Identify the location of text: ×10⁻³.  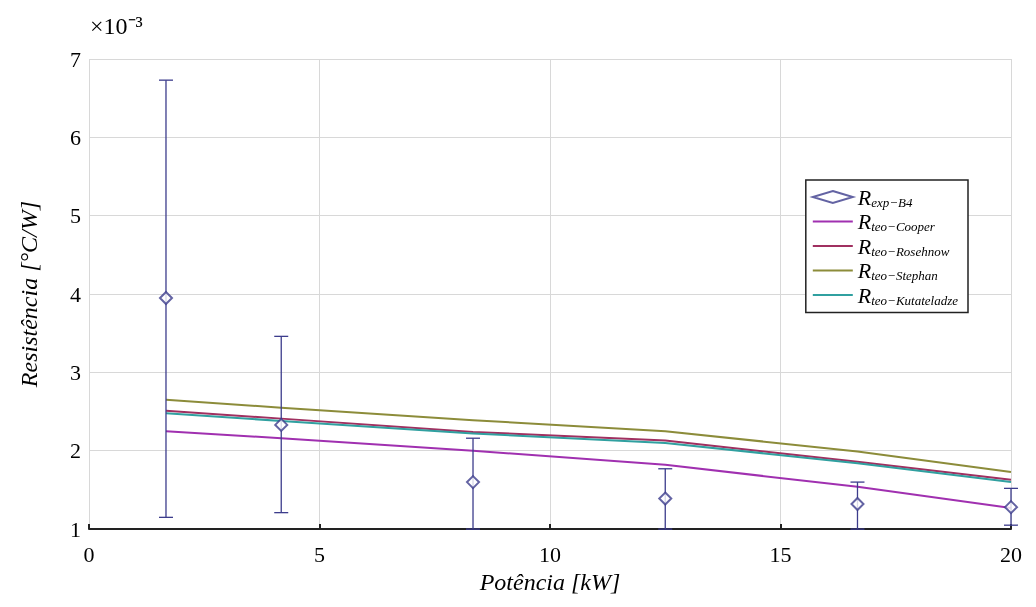
(116, 26).